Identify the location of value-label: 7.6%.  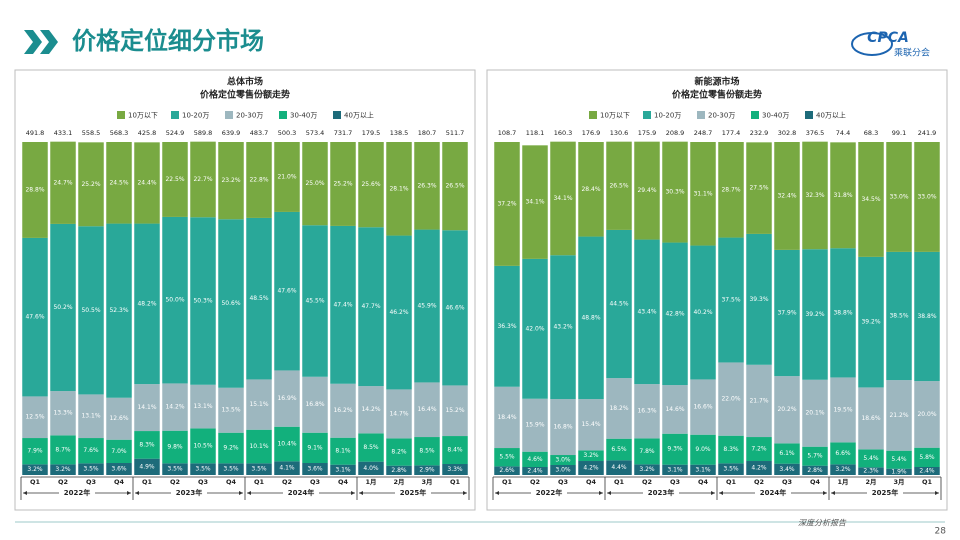
(91, 450).